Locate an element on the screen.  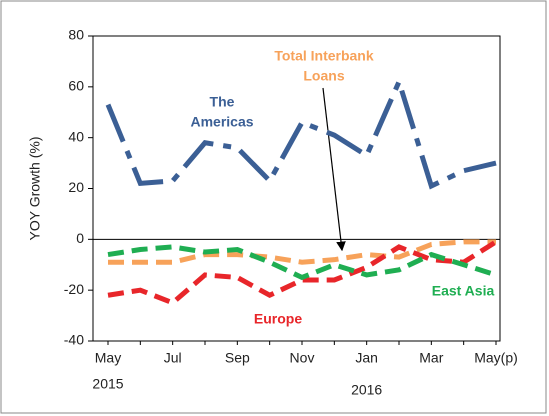
series-label: Europe is located at coordinates (278, 319).